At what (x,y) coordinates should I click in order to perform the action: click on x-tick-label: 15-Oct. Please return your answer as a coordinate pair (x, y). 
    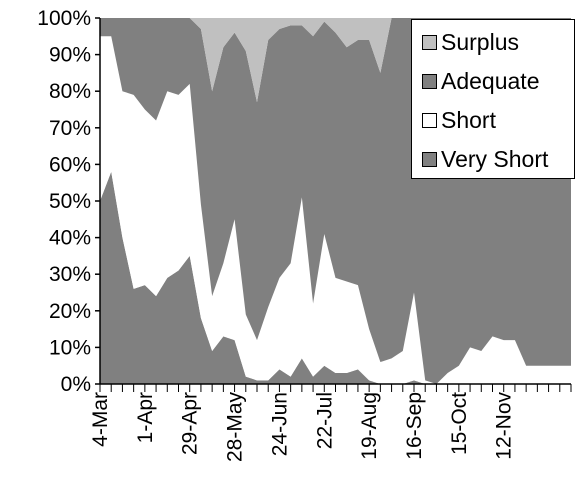
    Looking at the image, I should click on (459, 423).